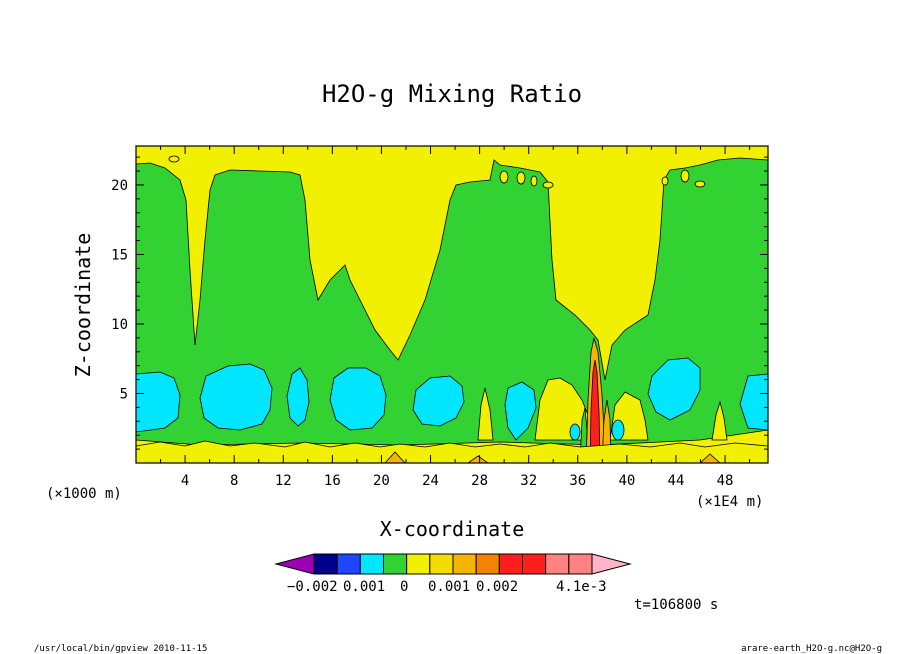 This screenshot has height=654, width=904. I want to click on colorbar-label: 4.1e-3, so click(581, 587).